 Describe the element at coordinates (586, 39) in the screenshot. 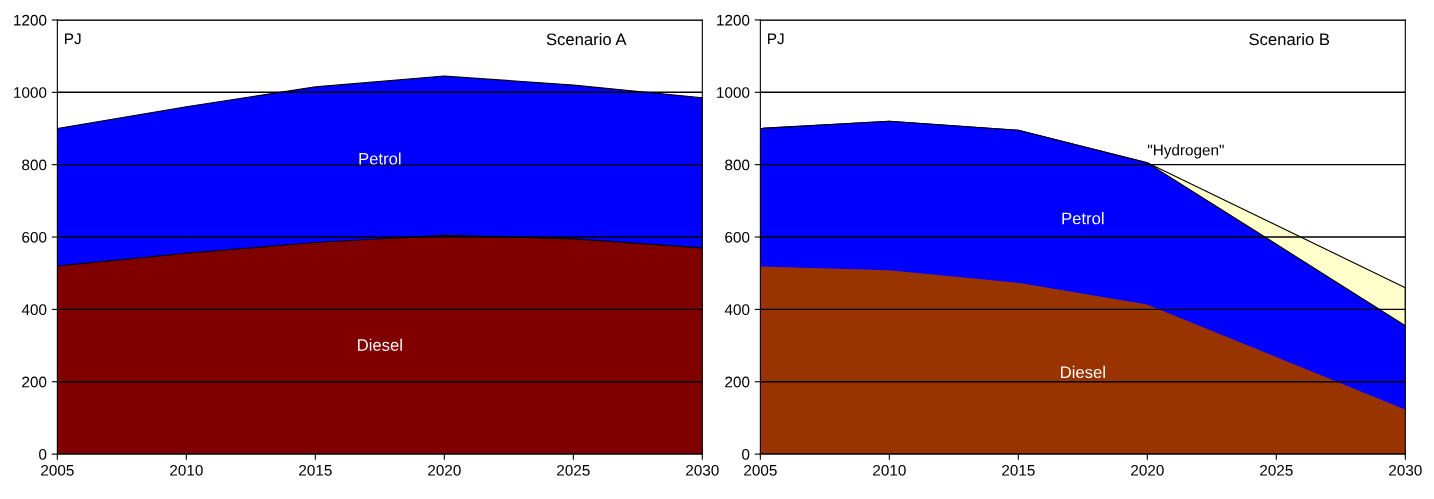

I see `text: Scenario A` at that location.